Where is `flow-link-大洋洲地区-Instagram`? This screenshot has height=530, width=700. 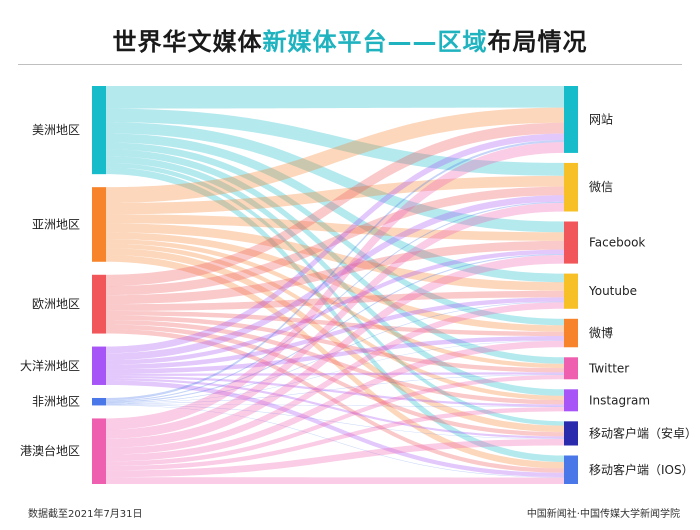 flow-link-大洋洲地区-Instagram is located at coordinates (335, 391).